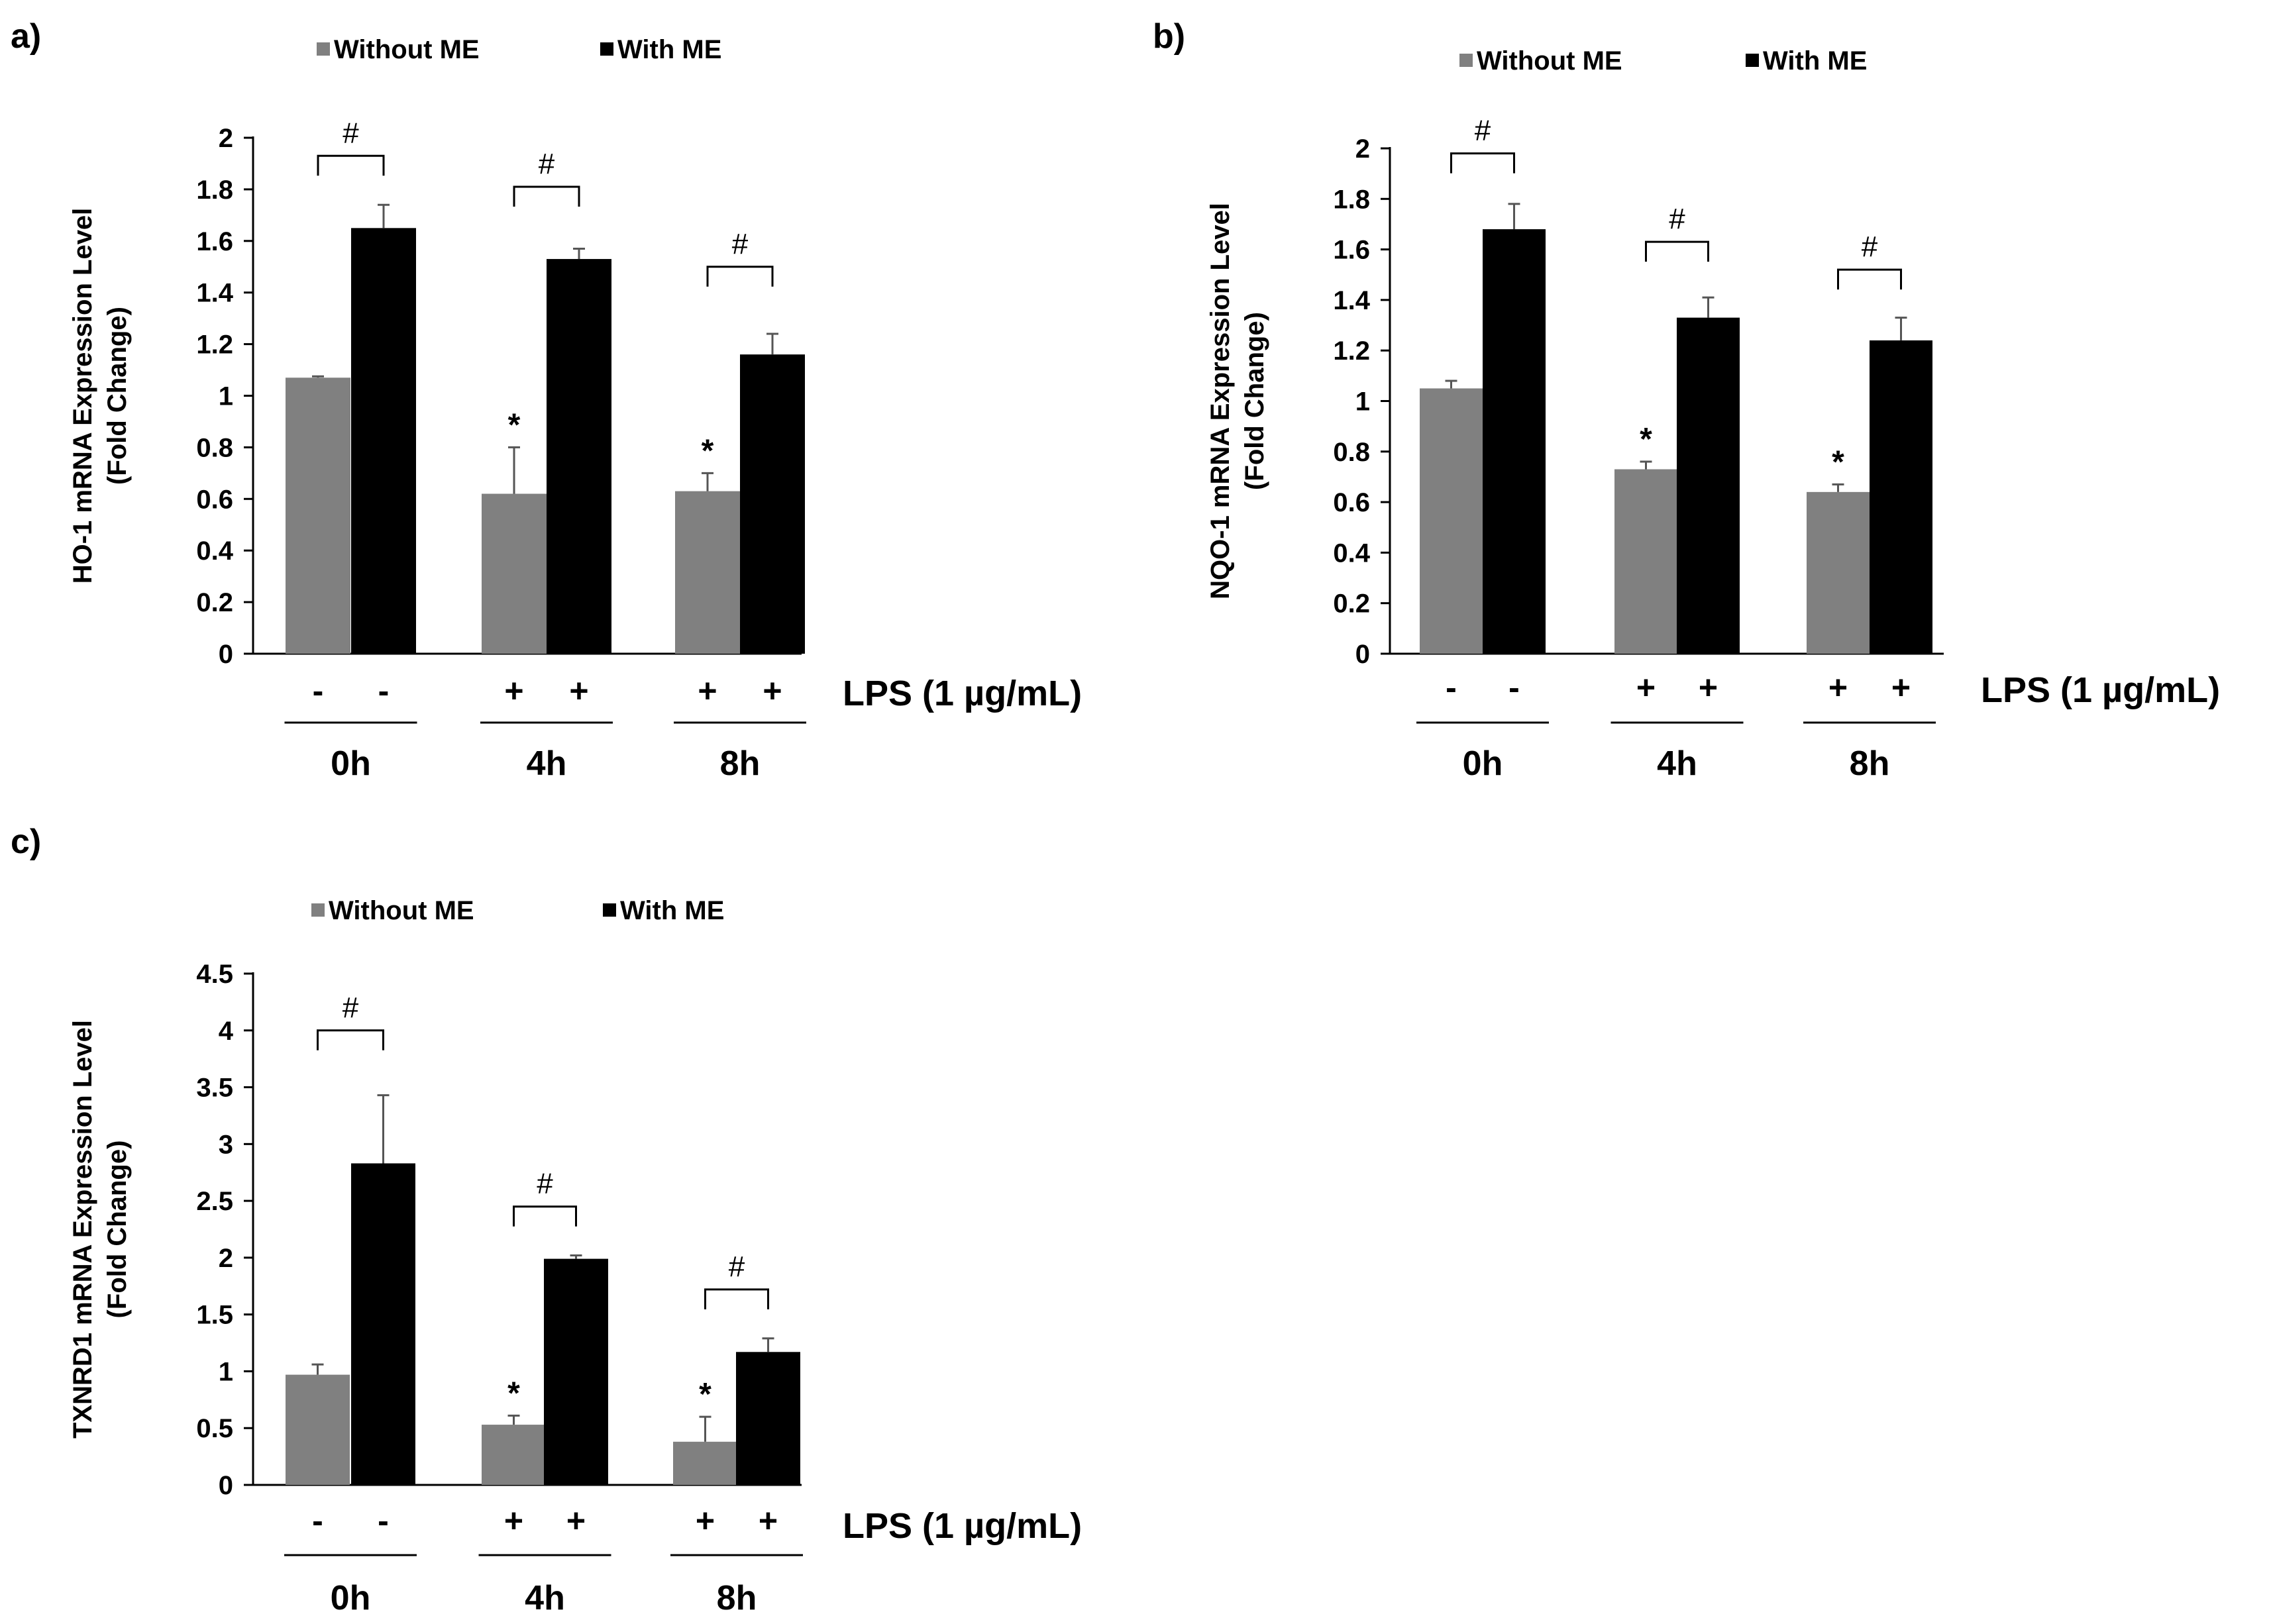  Describe the element at coordinates (26, 36) in the screenshot. I see `panel-label: a)` at that location.